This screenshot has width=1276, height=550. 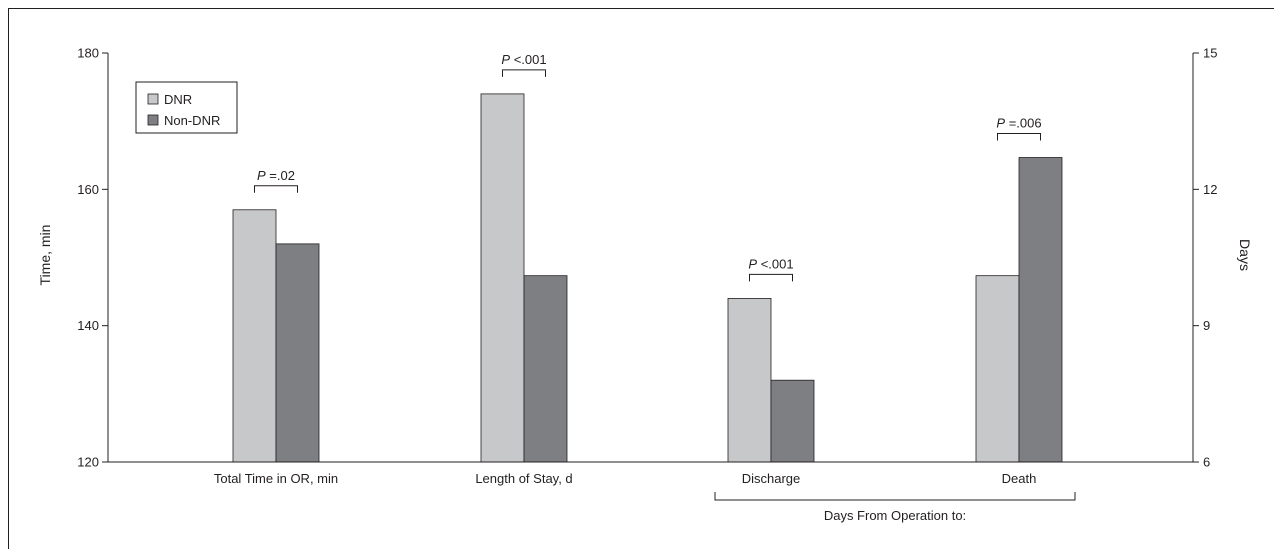 I want to click on y-left-tick-label: 180, so click(x=88, y=53).